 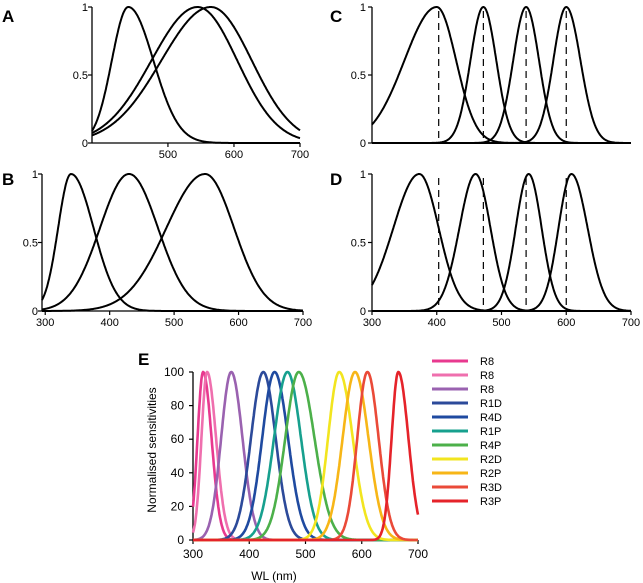 What do you see at coordinates (490, 446) in the screenshot?
I see `legend-label: R4P` at bounding box center [490, 446].